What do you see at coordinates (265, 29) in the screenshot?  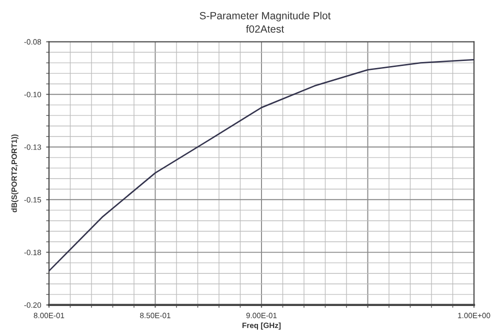 I see `chart-subtitle: f02Atest` at bounding box center [265, 29].